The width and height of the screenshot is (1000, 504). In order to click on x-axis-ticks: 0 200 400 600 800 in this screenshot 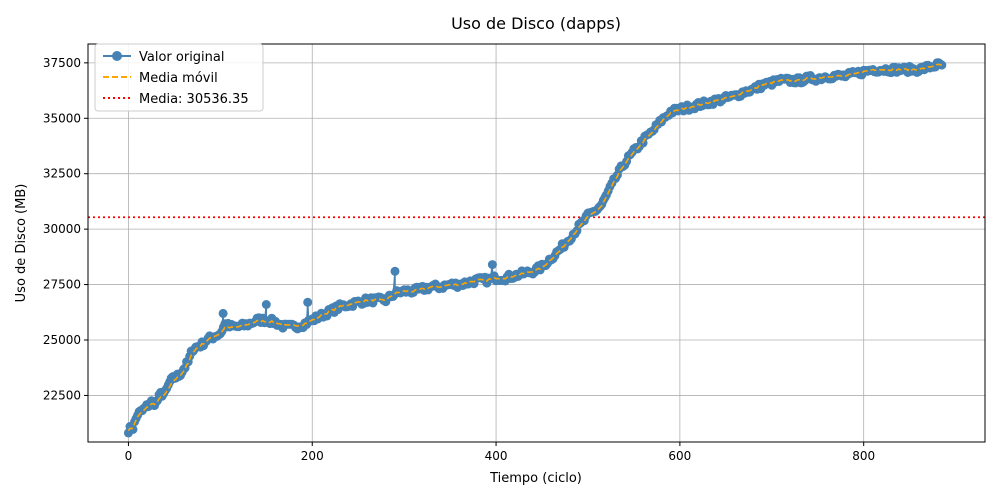, I will do `click(500, 452)`.